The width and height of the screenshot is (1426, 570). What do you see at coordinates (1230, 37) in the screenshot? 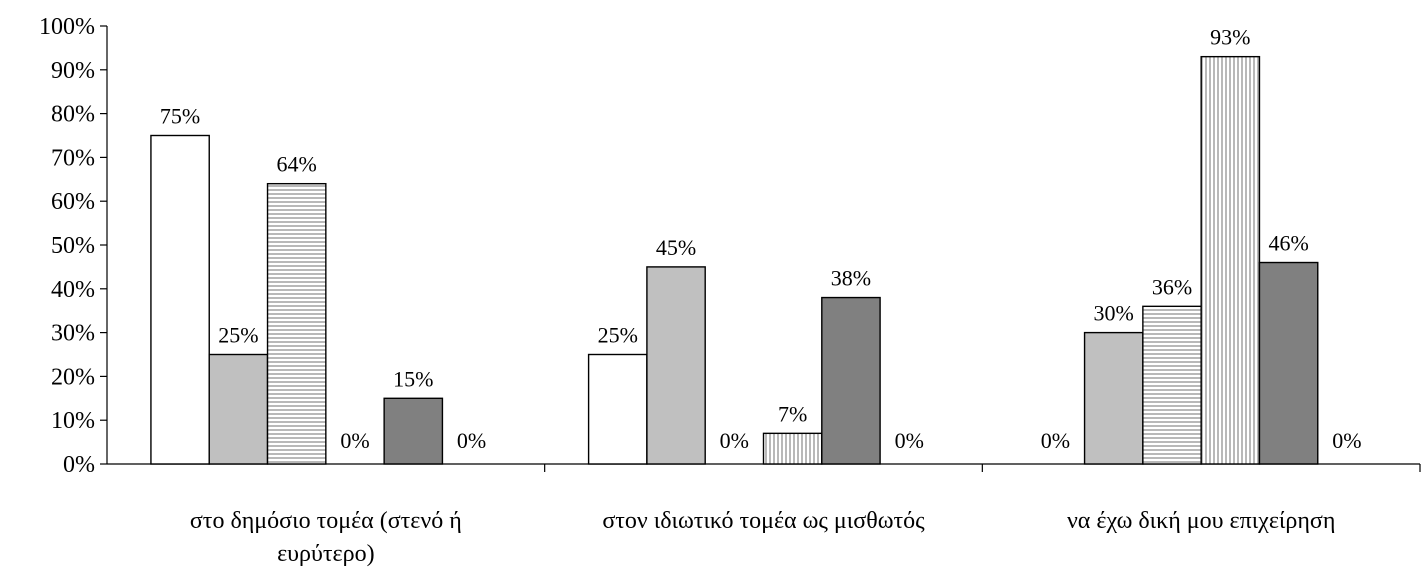
I see `bar-value-label: 93%` at bounding box center [1230, 37].